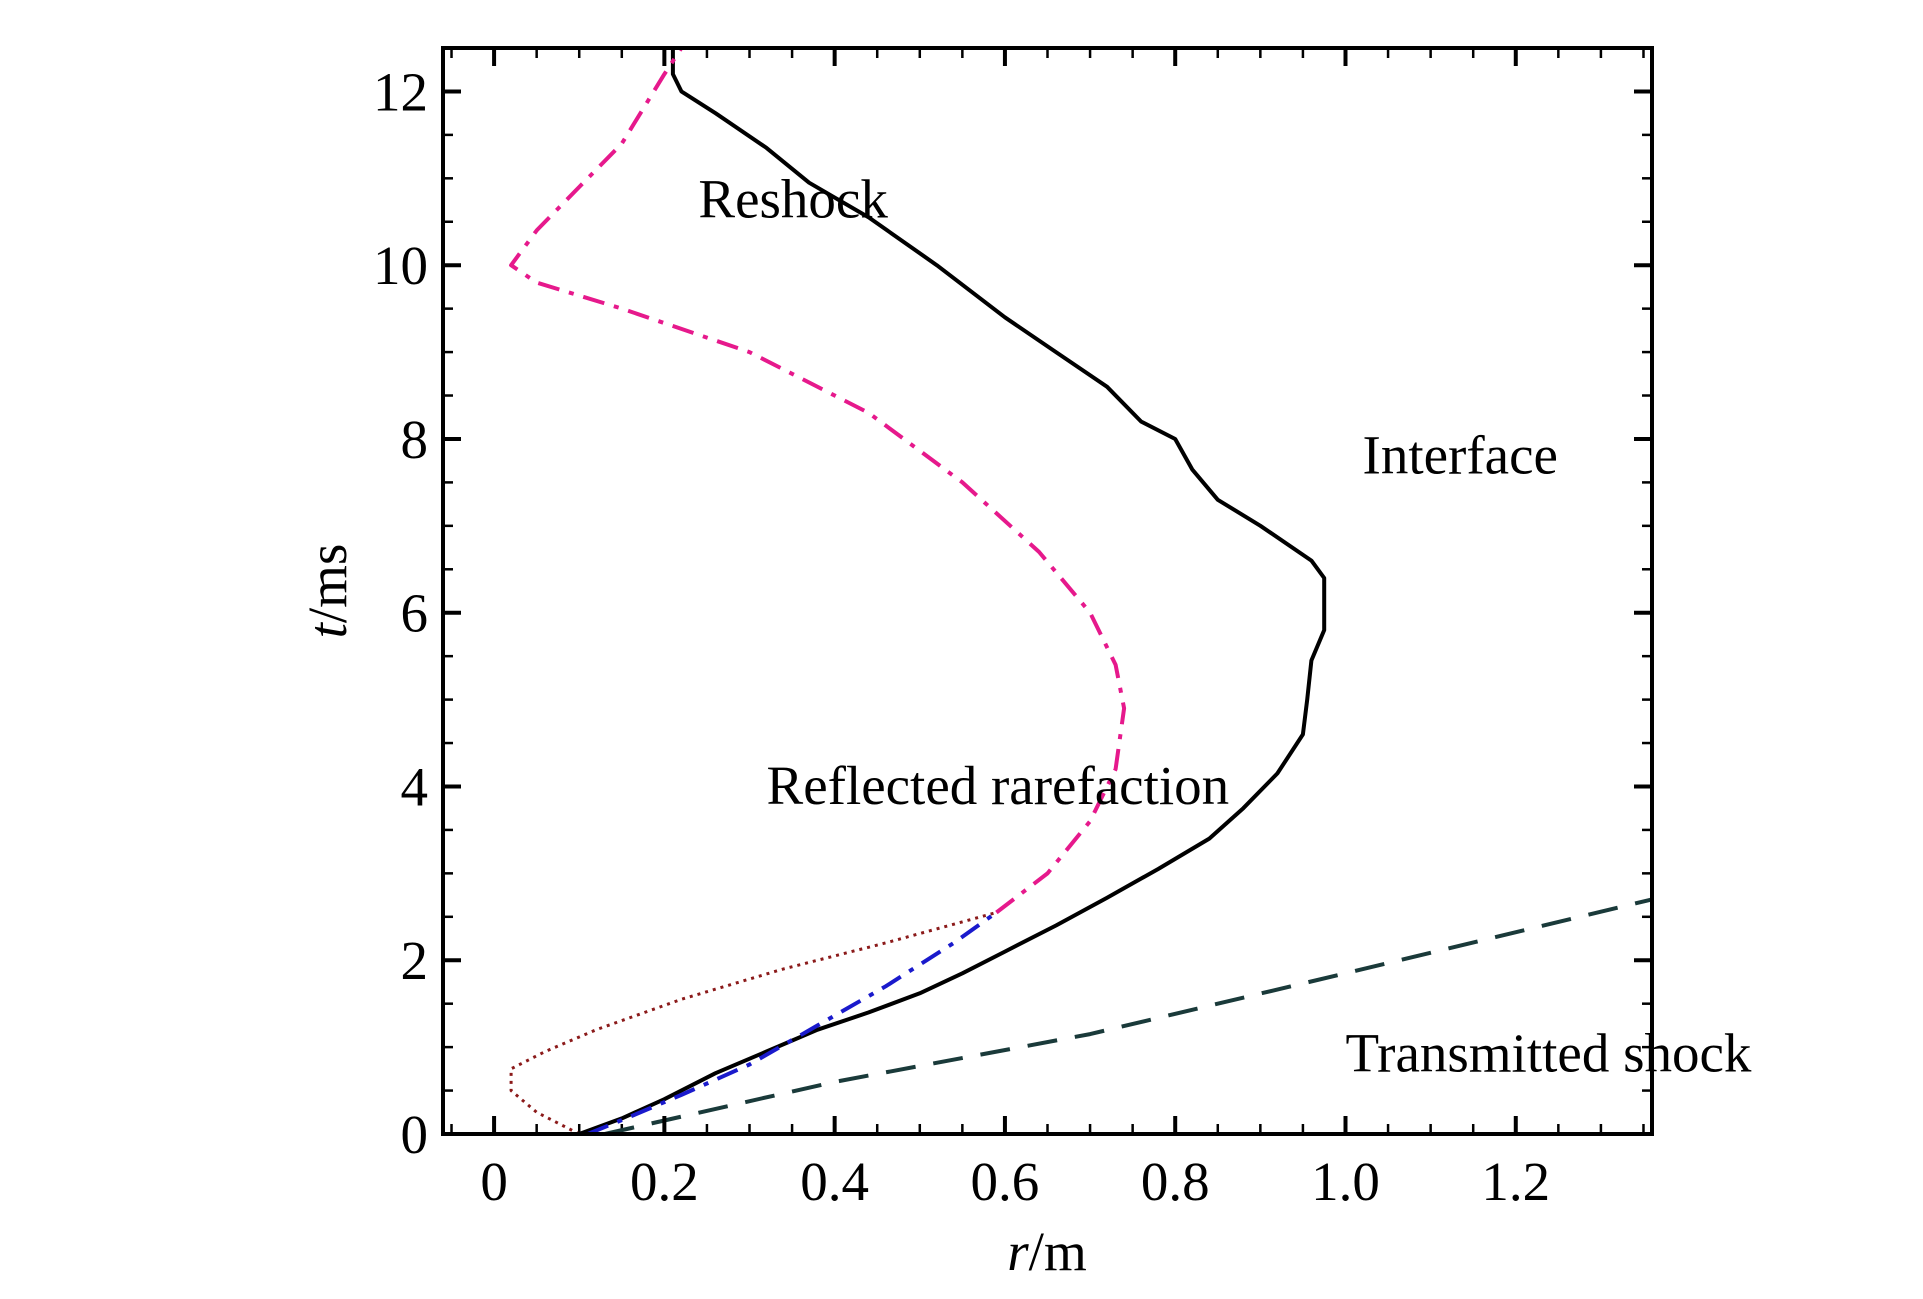 Image resolution: width=1923 pixels, height=1299 pixels. Describe the element at coordinates (1128, 1016) in the screenshot. I see `series-transmitted-shock-dashed` at that location.